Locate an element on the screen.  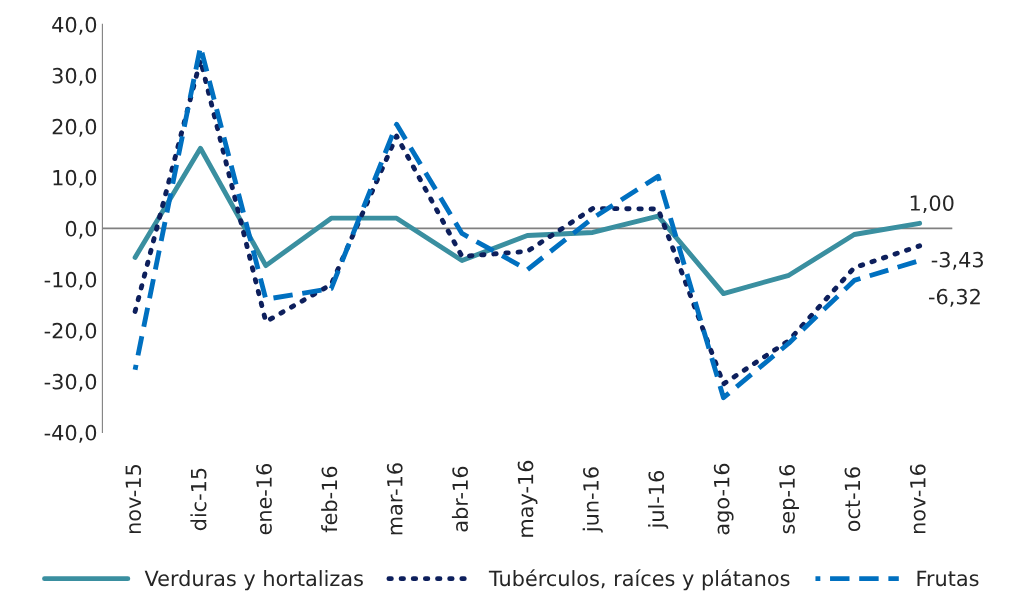
legend-label: Tubérculos, raíces y plátanos is located at coordinates (639, 580).